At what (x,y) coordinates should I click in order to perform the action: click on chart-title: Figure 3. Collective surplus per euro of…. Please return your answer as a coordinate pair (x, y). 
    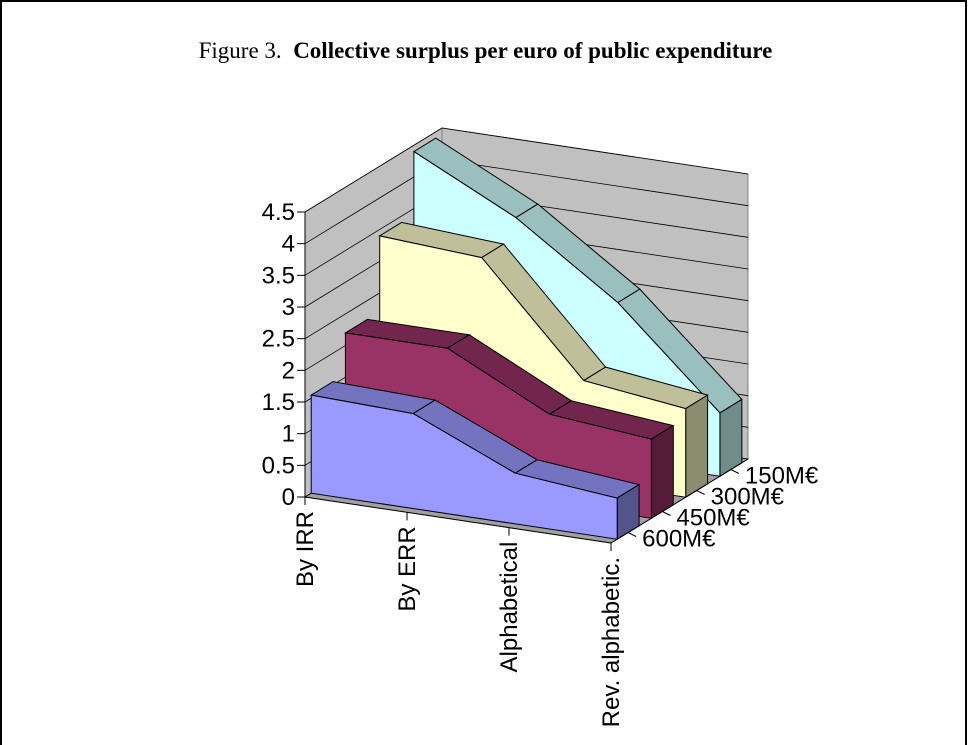
    Looking at the image, I should click on (485, 51).